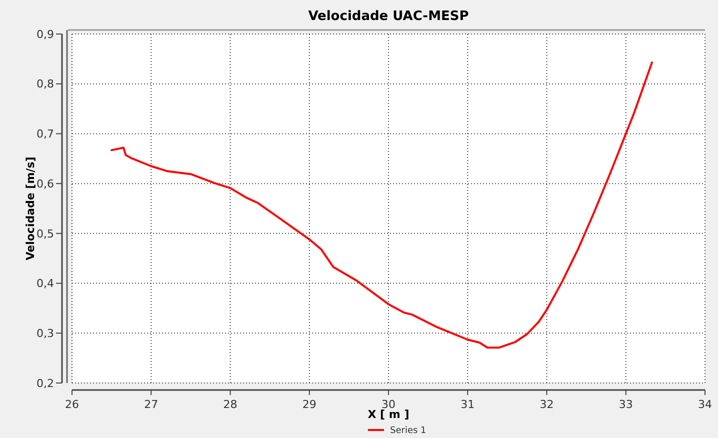 The image size is (718, 438). Describe the element at coordinates (151, 404) in the screenshot. I see `x-tick-label: 27` at that location.